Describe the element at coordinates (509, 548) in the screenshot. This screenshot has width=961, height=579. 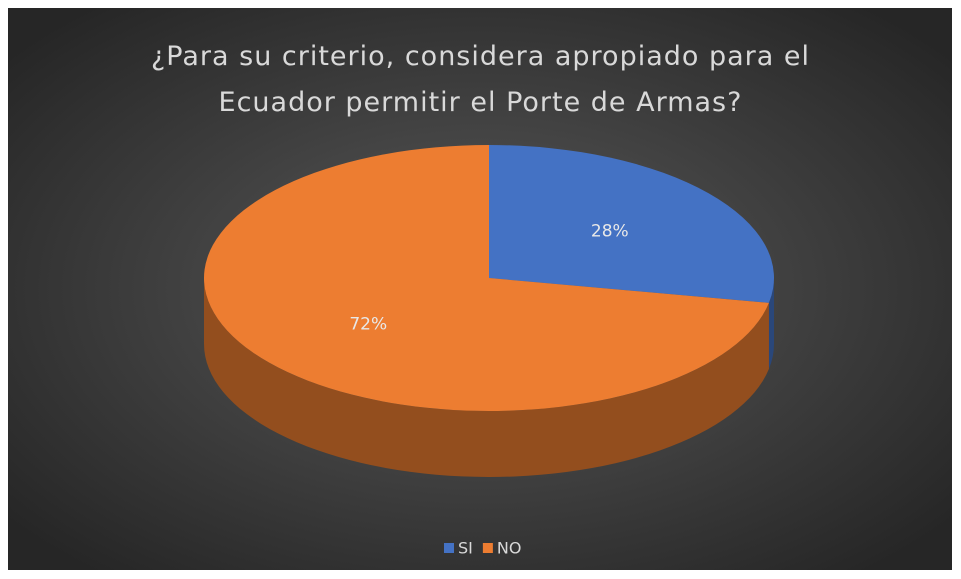
I see `legend-label: NO` at that location.